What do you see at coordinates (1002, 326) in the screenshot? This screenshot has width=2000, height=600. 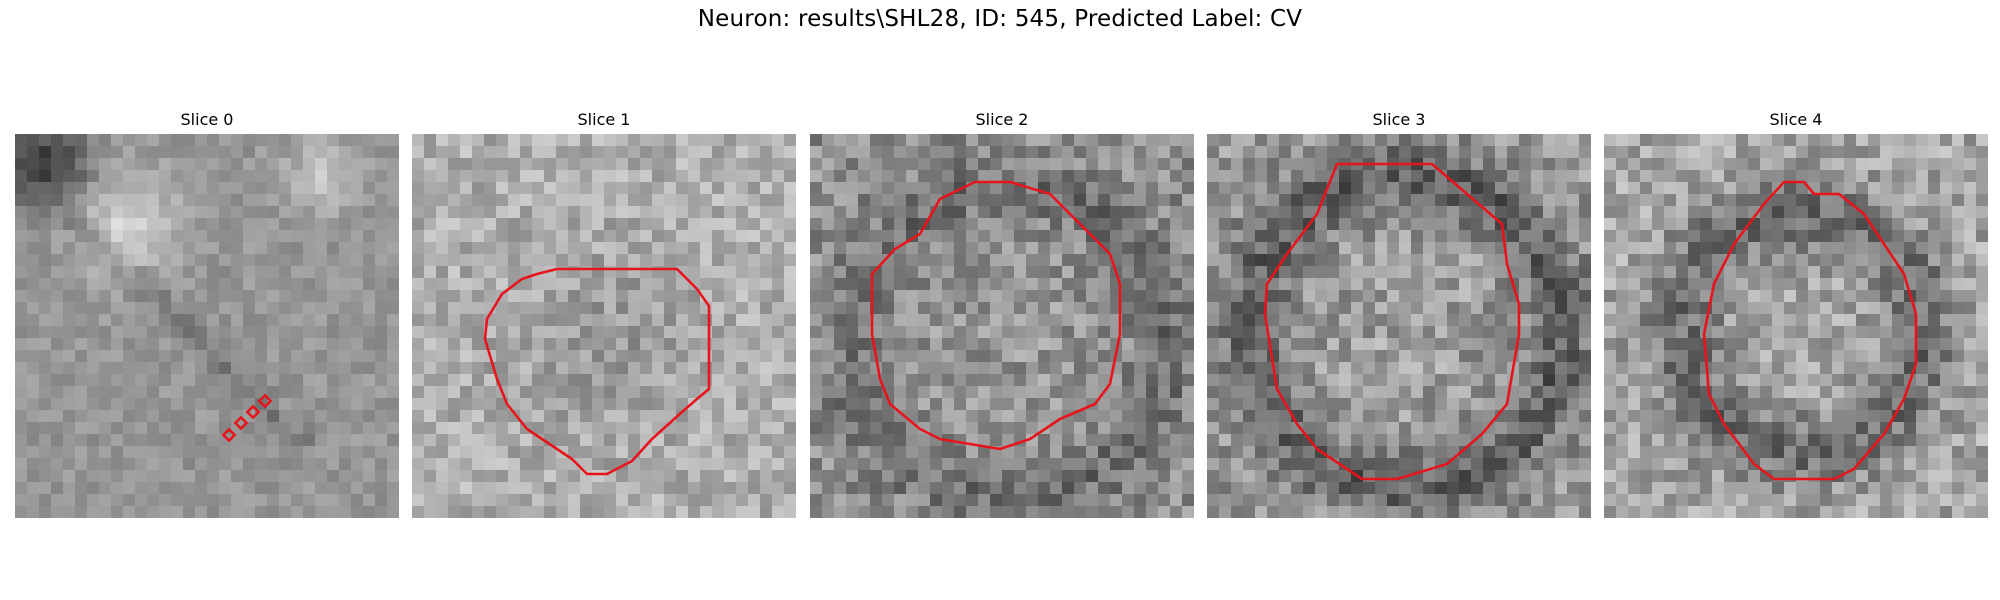 I see `pixel-grid` at bounding box center [1002, 326].